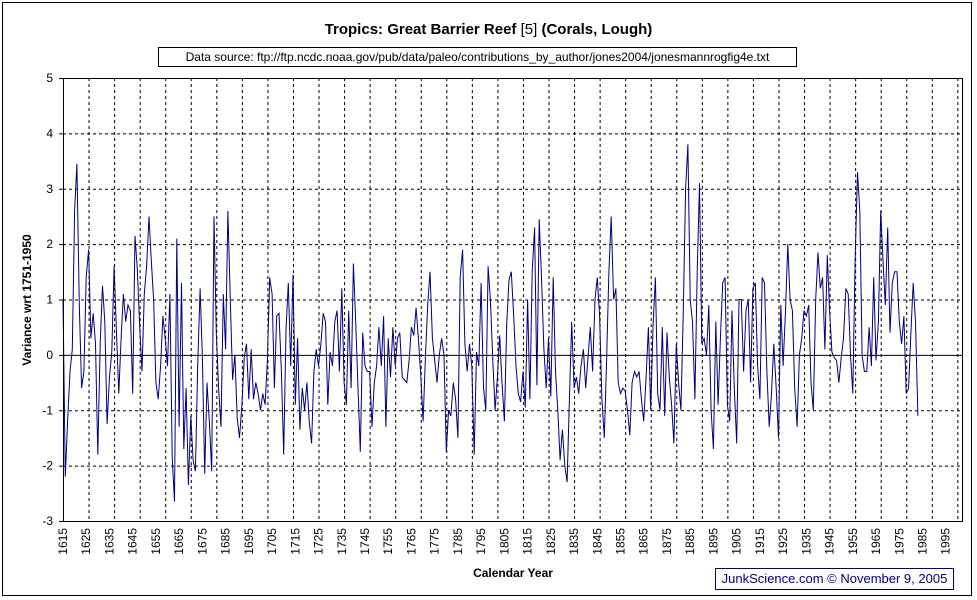  What do you see at coordinates (86, 541) in the screenshot?
I see `x-tick-label: 1625` at bounding box center [86, 541].